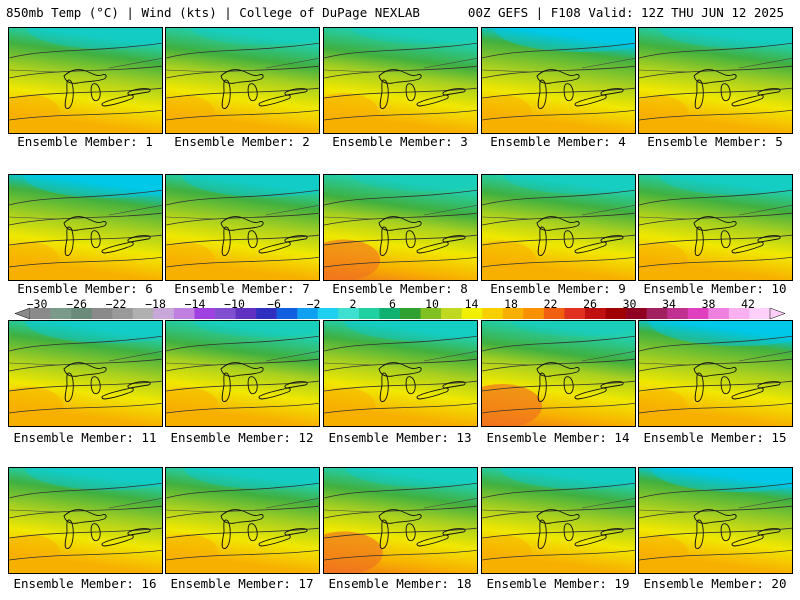 The width and height of the screenshot is (800, 600). I want to click on colorbar-tick-label: −26, so click(76, 304).